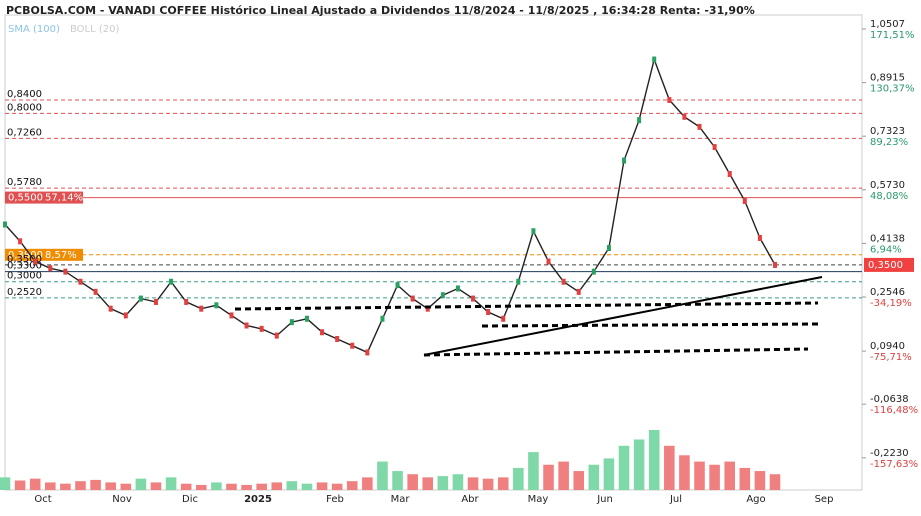 Image resolution: width=921 pixels, height=516 pixels. I want to click on y-tick-label: 0,2546, so click(887, 292).